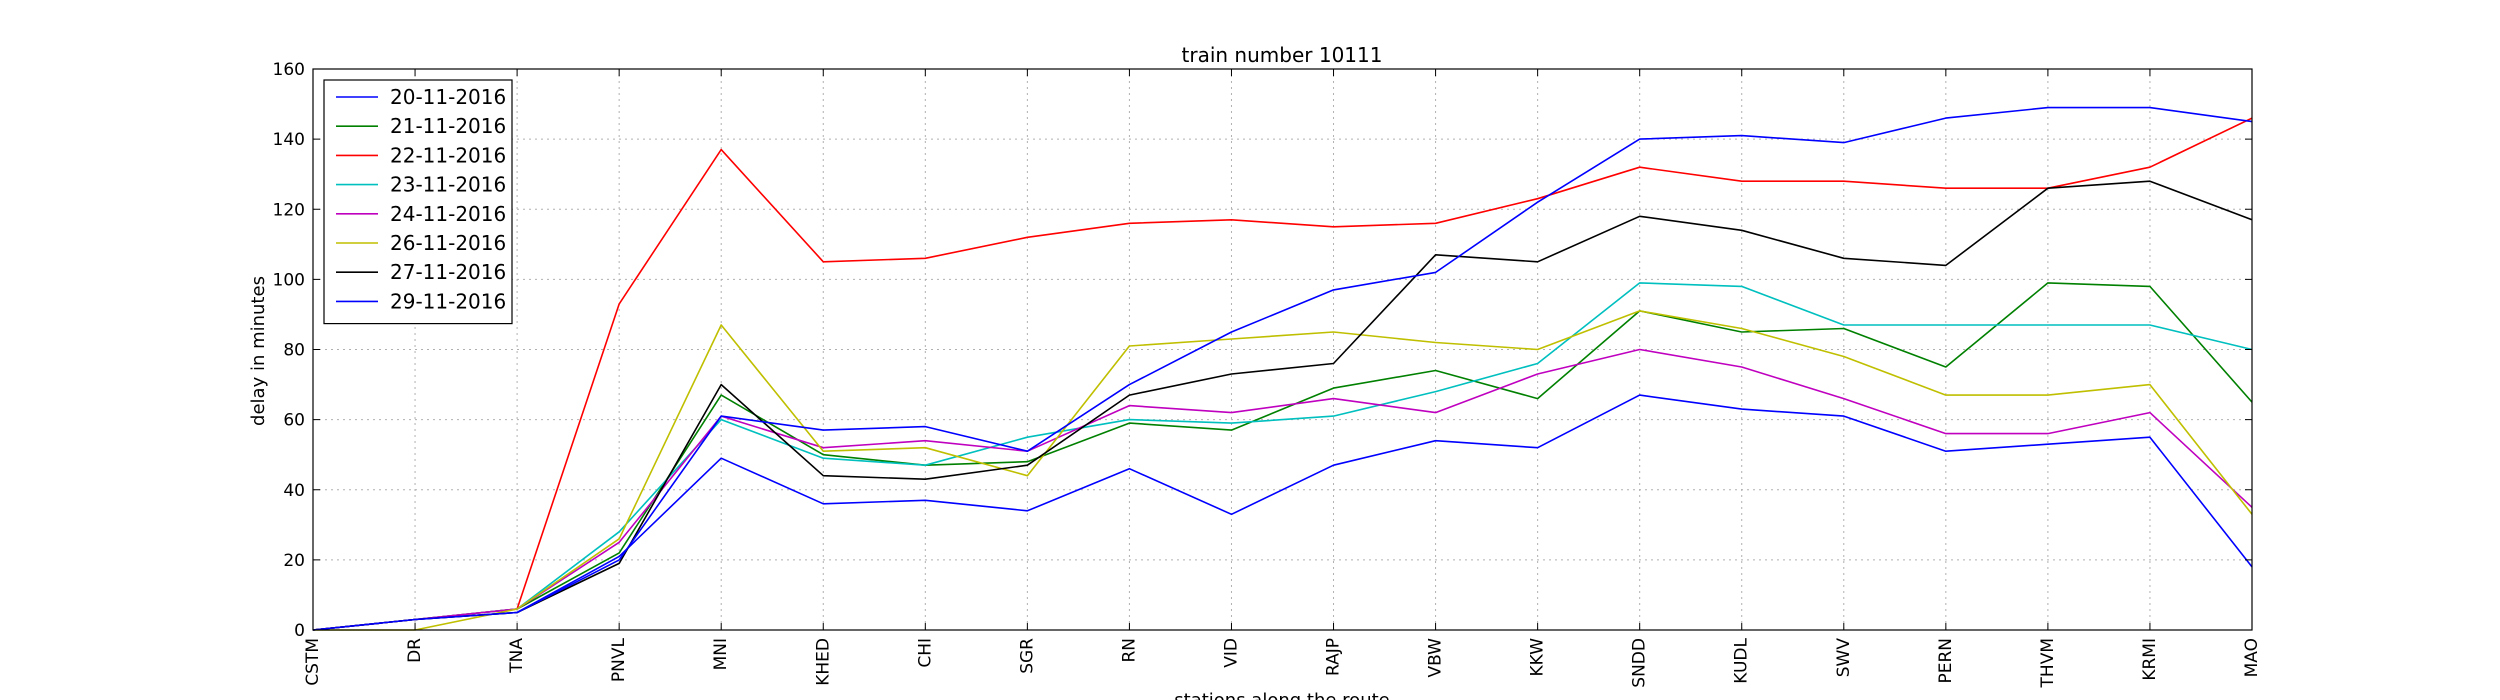 This screenshot has height=700, width=2500. I want to click on y-tick-label: 60, so click(294, 421).